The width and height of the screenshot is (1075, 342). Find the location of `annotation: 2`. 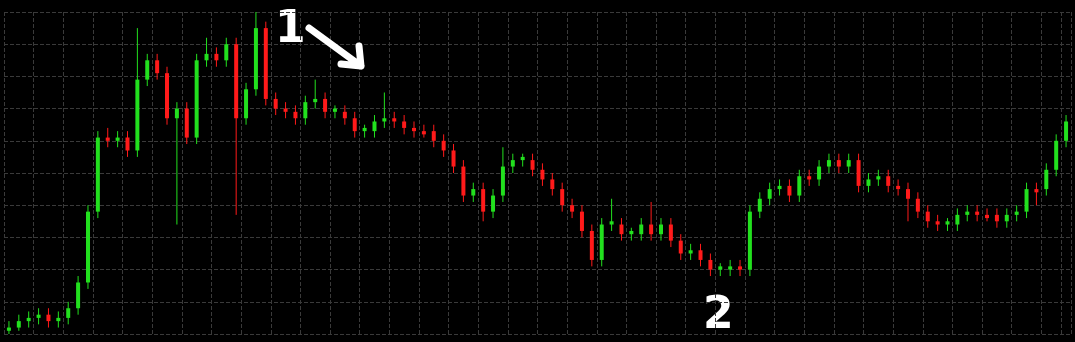

annotation: 2 is located at coordinates (718, 312).